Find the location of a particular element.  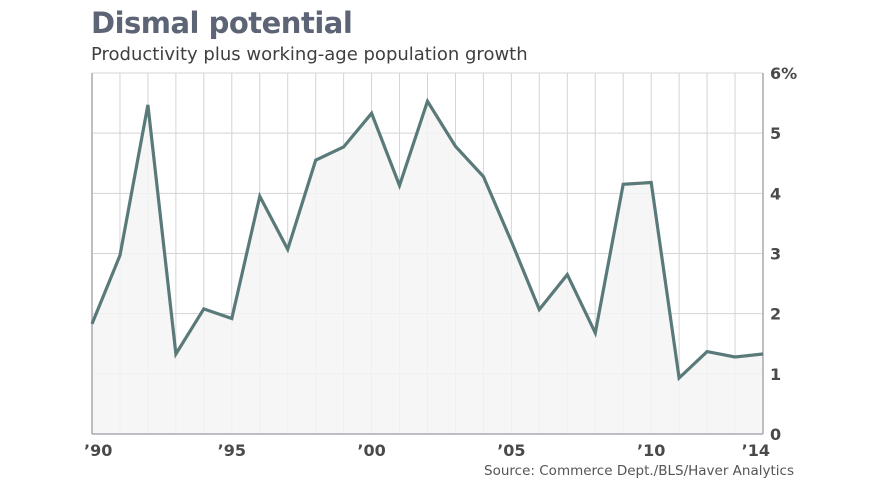

y-axis-ticks: 0 1 2 3 4 5 6% is located at coordinates (783, 254).